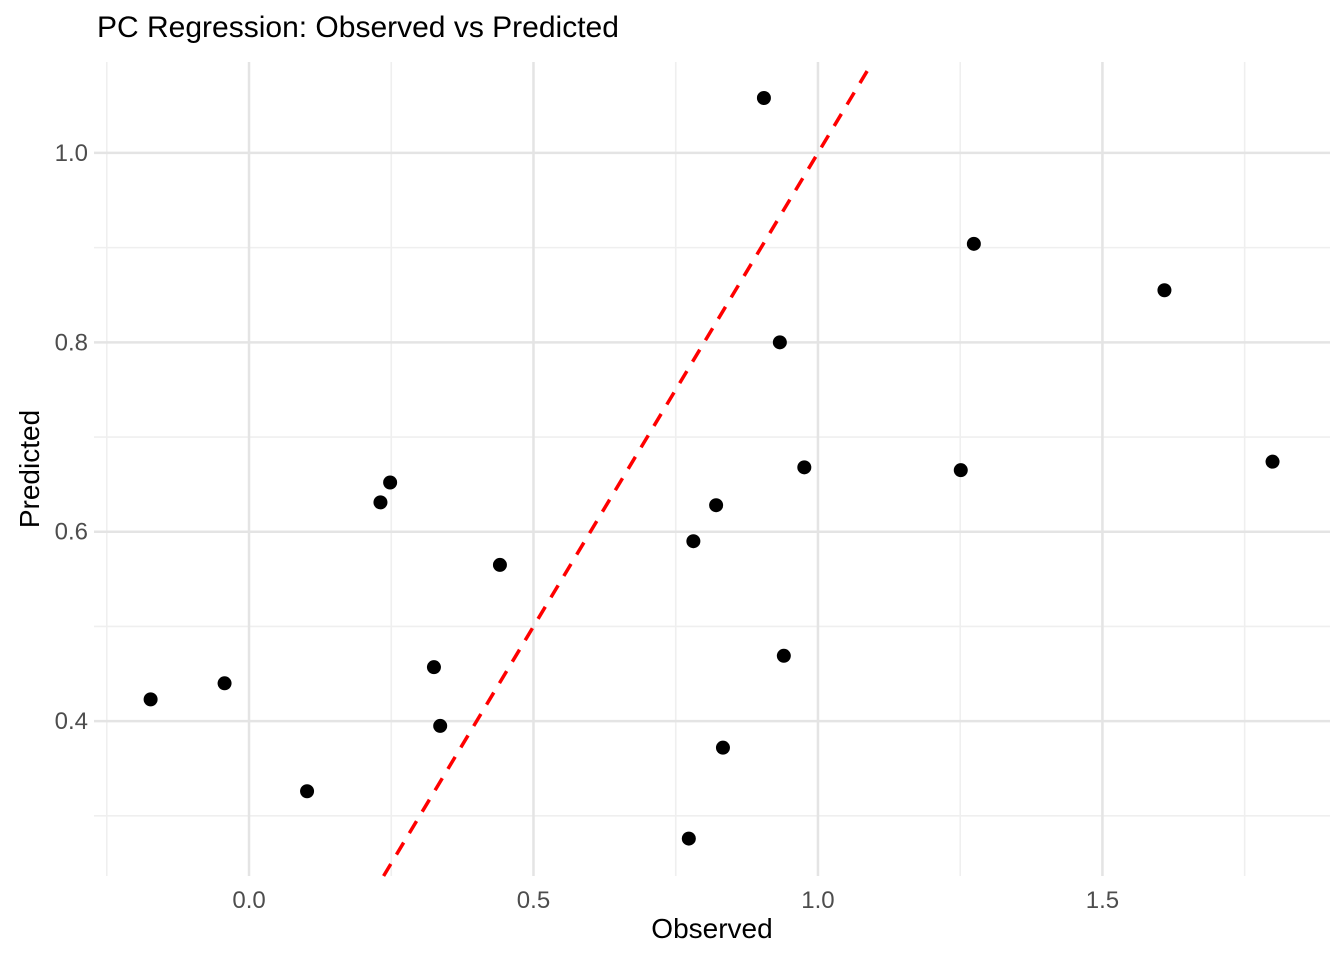 Image resolution: width=1344 pixels, height=960 pixels. What do you see at coordinates (533, 900) in the screenshot?
I see `x-tick-label: 0.5` at bounding box center [533, 900].